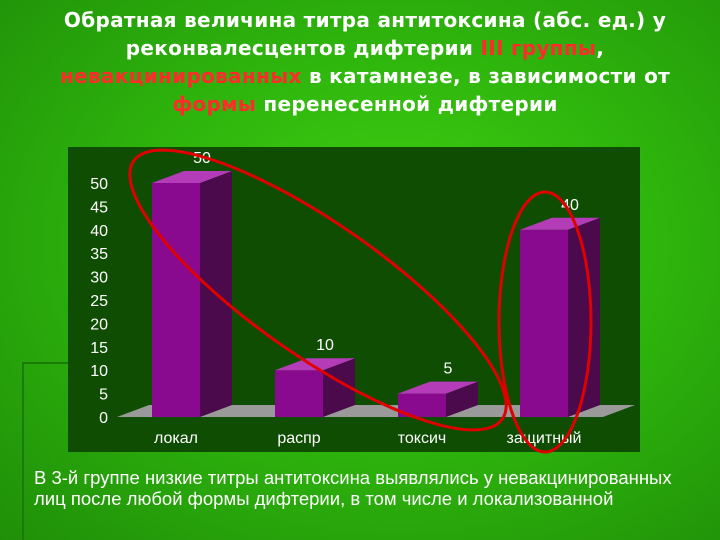 This screenshot has width=720, height=540. What do you see at coordinates (422, 438) in the screenshot?
I see `x-category-label: токсич` at bounding box center [422, 438].